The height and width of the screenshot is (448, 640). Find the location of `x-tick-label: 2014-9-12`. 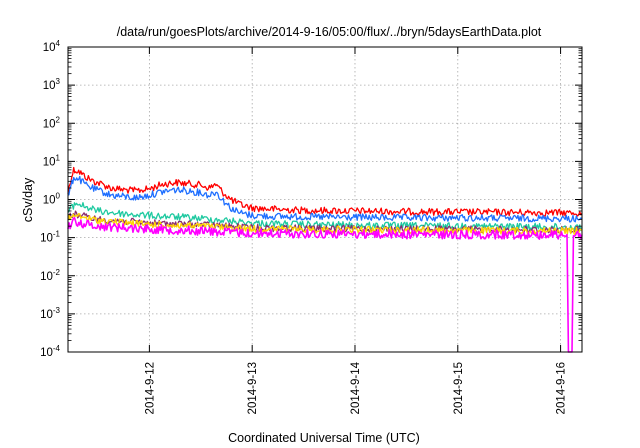

x-tick-label: 2014-9-12 is located at coordinates (150, 388).